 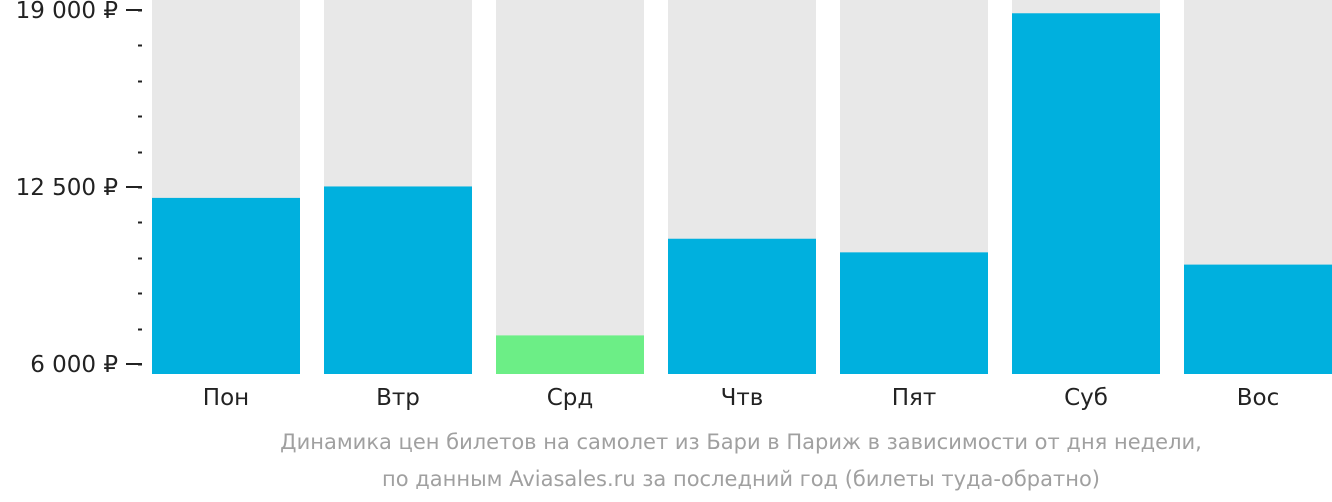 I want to click on y-tick-label: 6 000 ₽, so click(x=74, y=365).